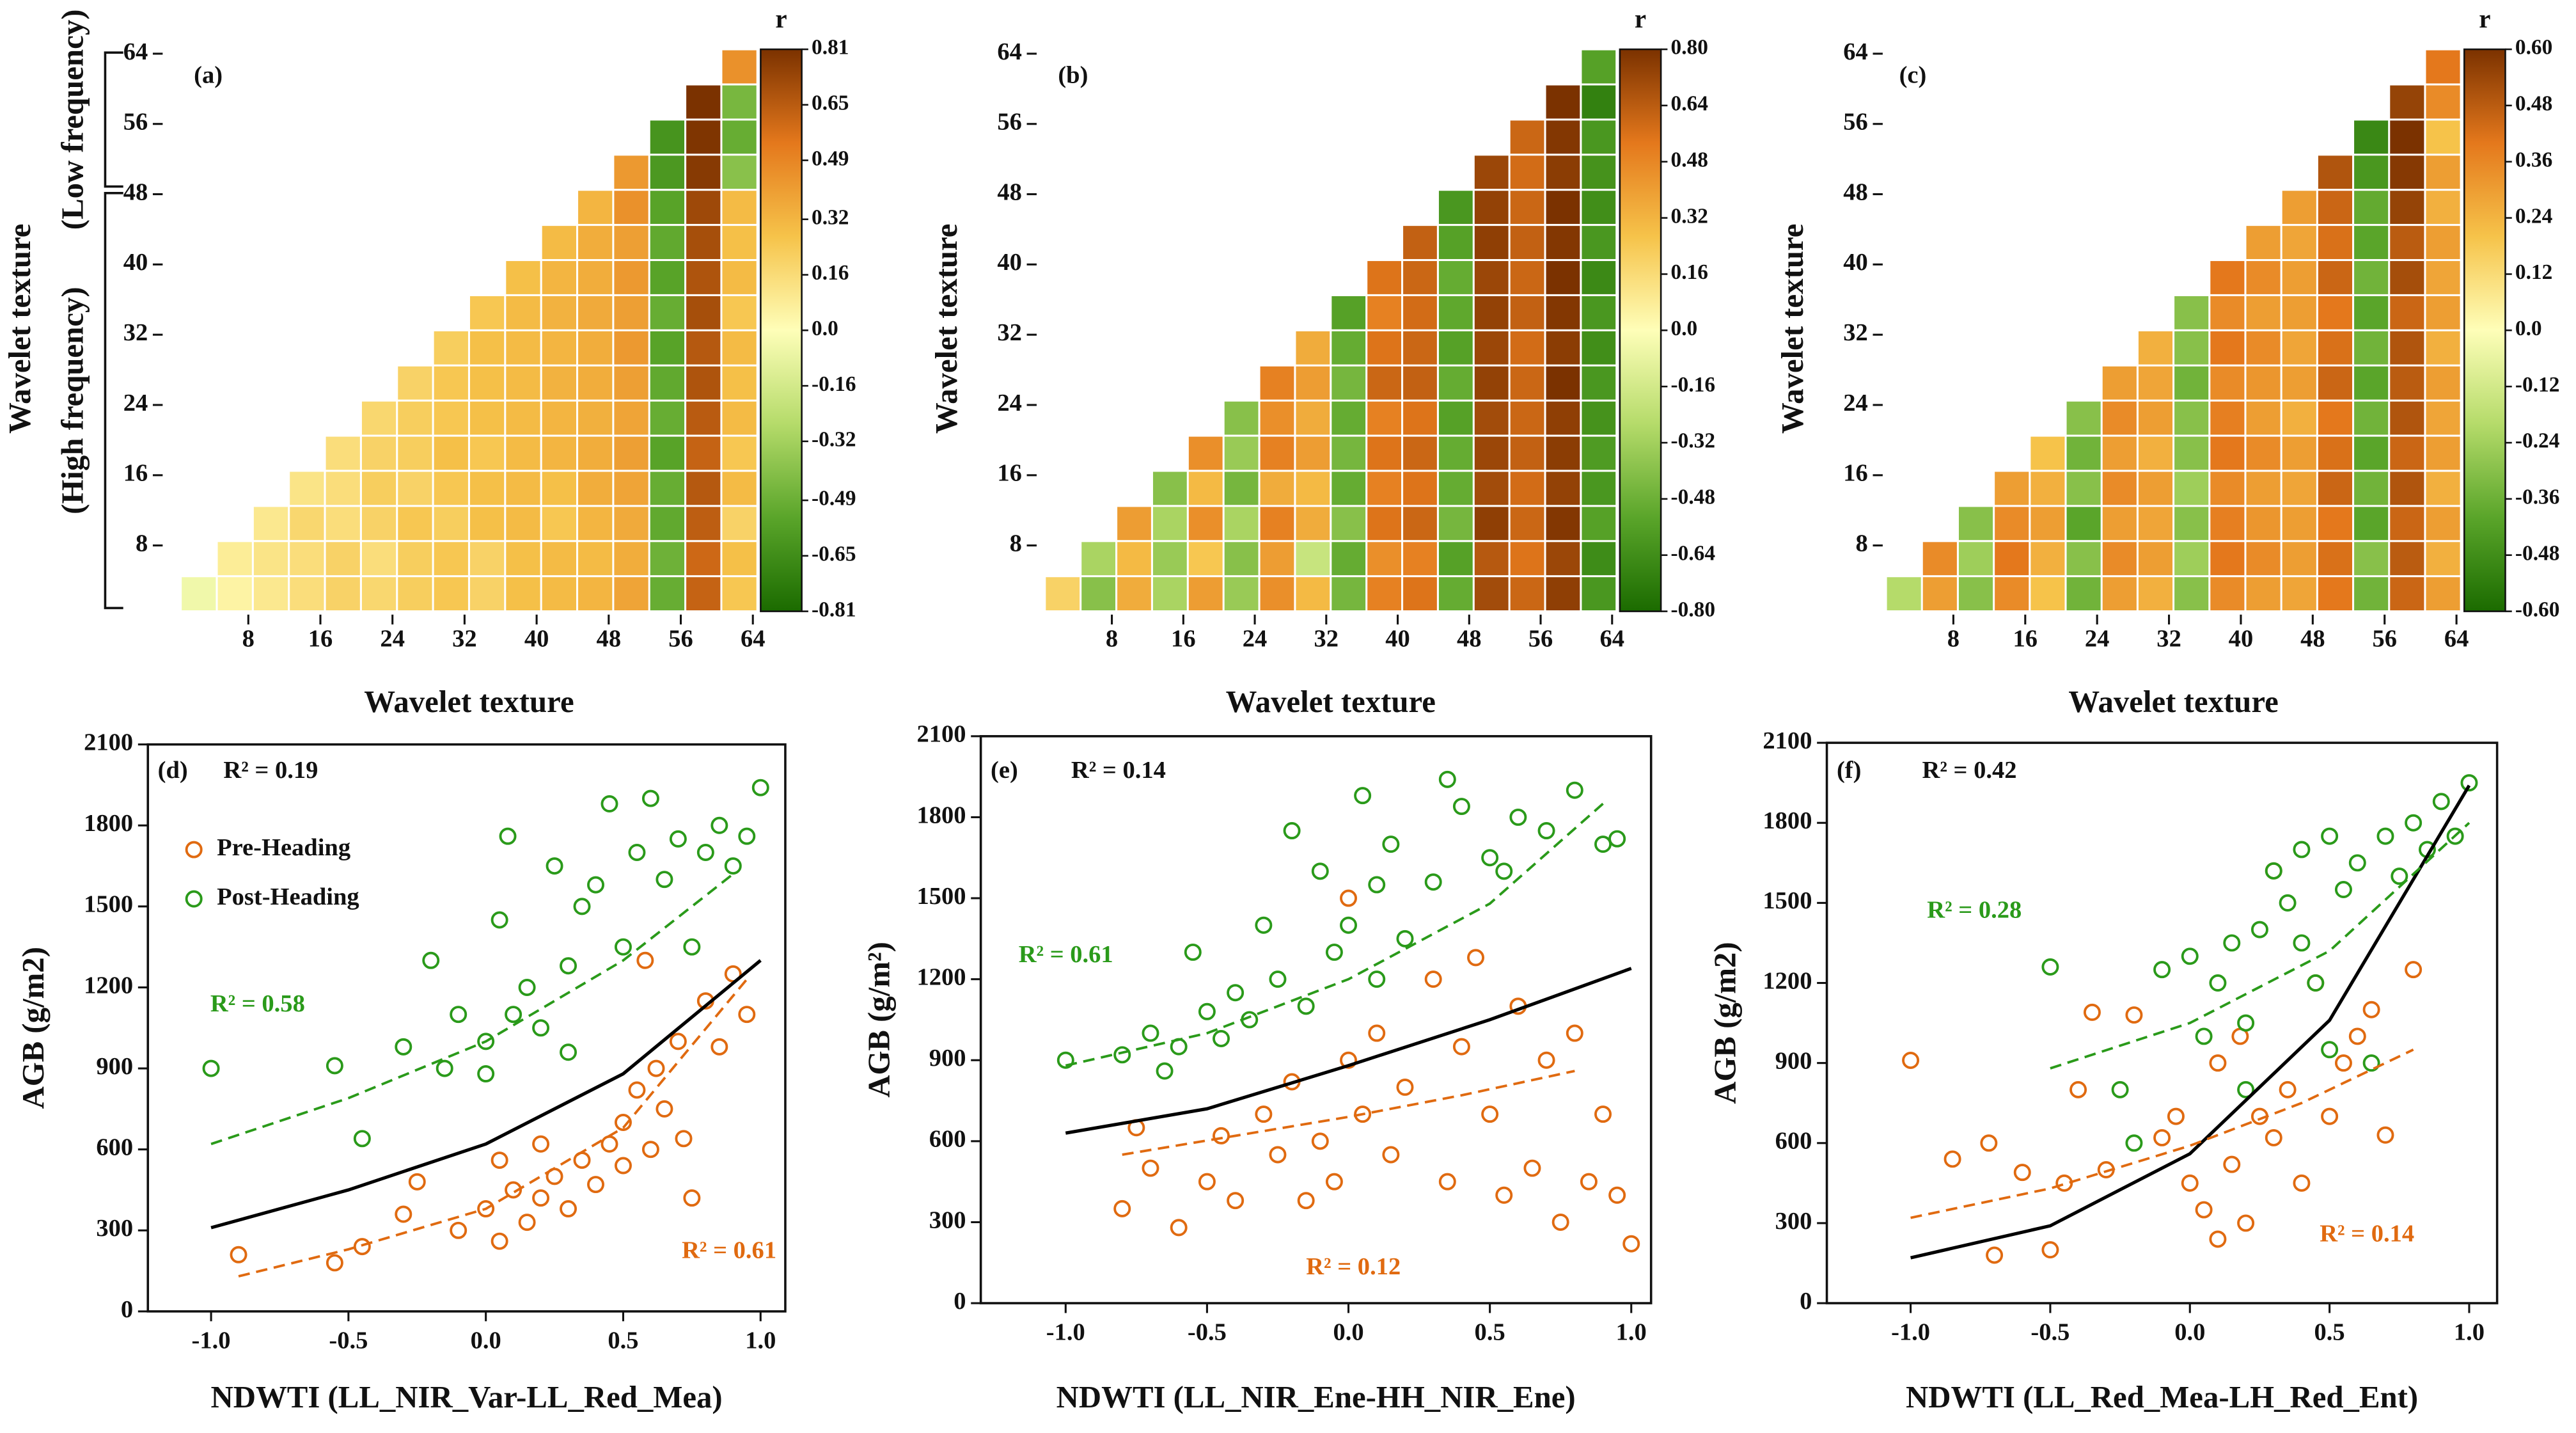 This screenshot has width=2576, height=1433. I want to click on x-tick-label: 0.0, so click(486, 1340).